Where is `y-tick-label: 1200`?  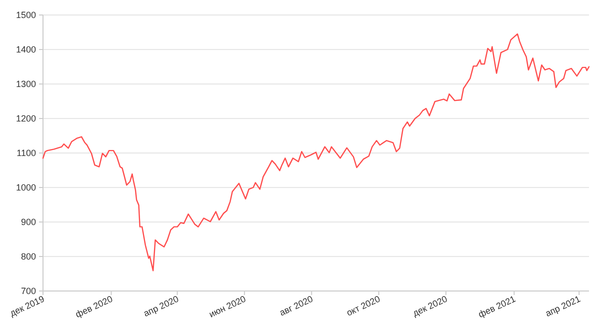
y-tick-label: 1200 is located at coordinates (26, 119).